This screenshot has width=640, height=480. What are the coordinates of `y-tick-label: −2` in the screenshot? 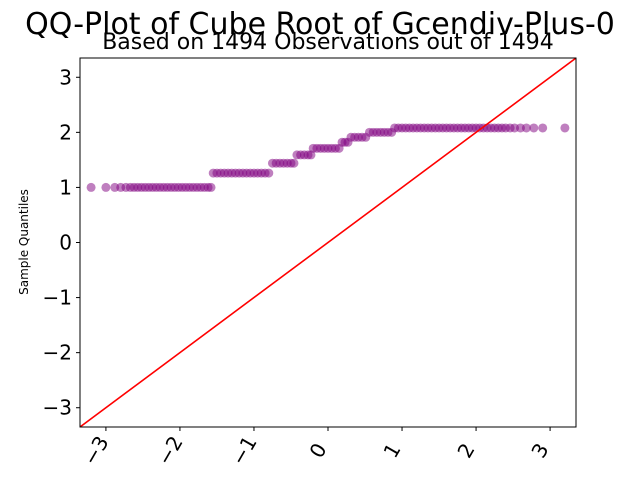 It's located at (57, 353).